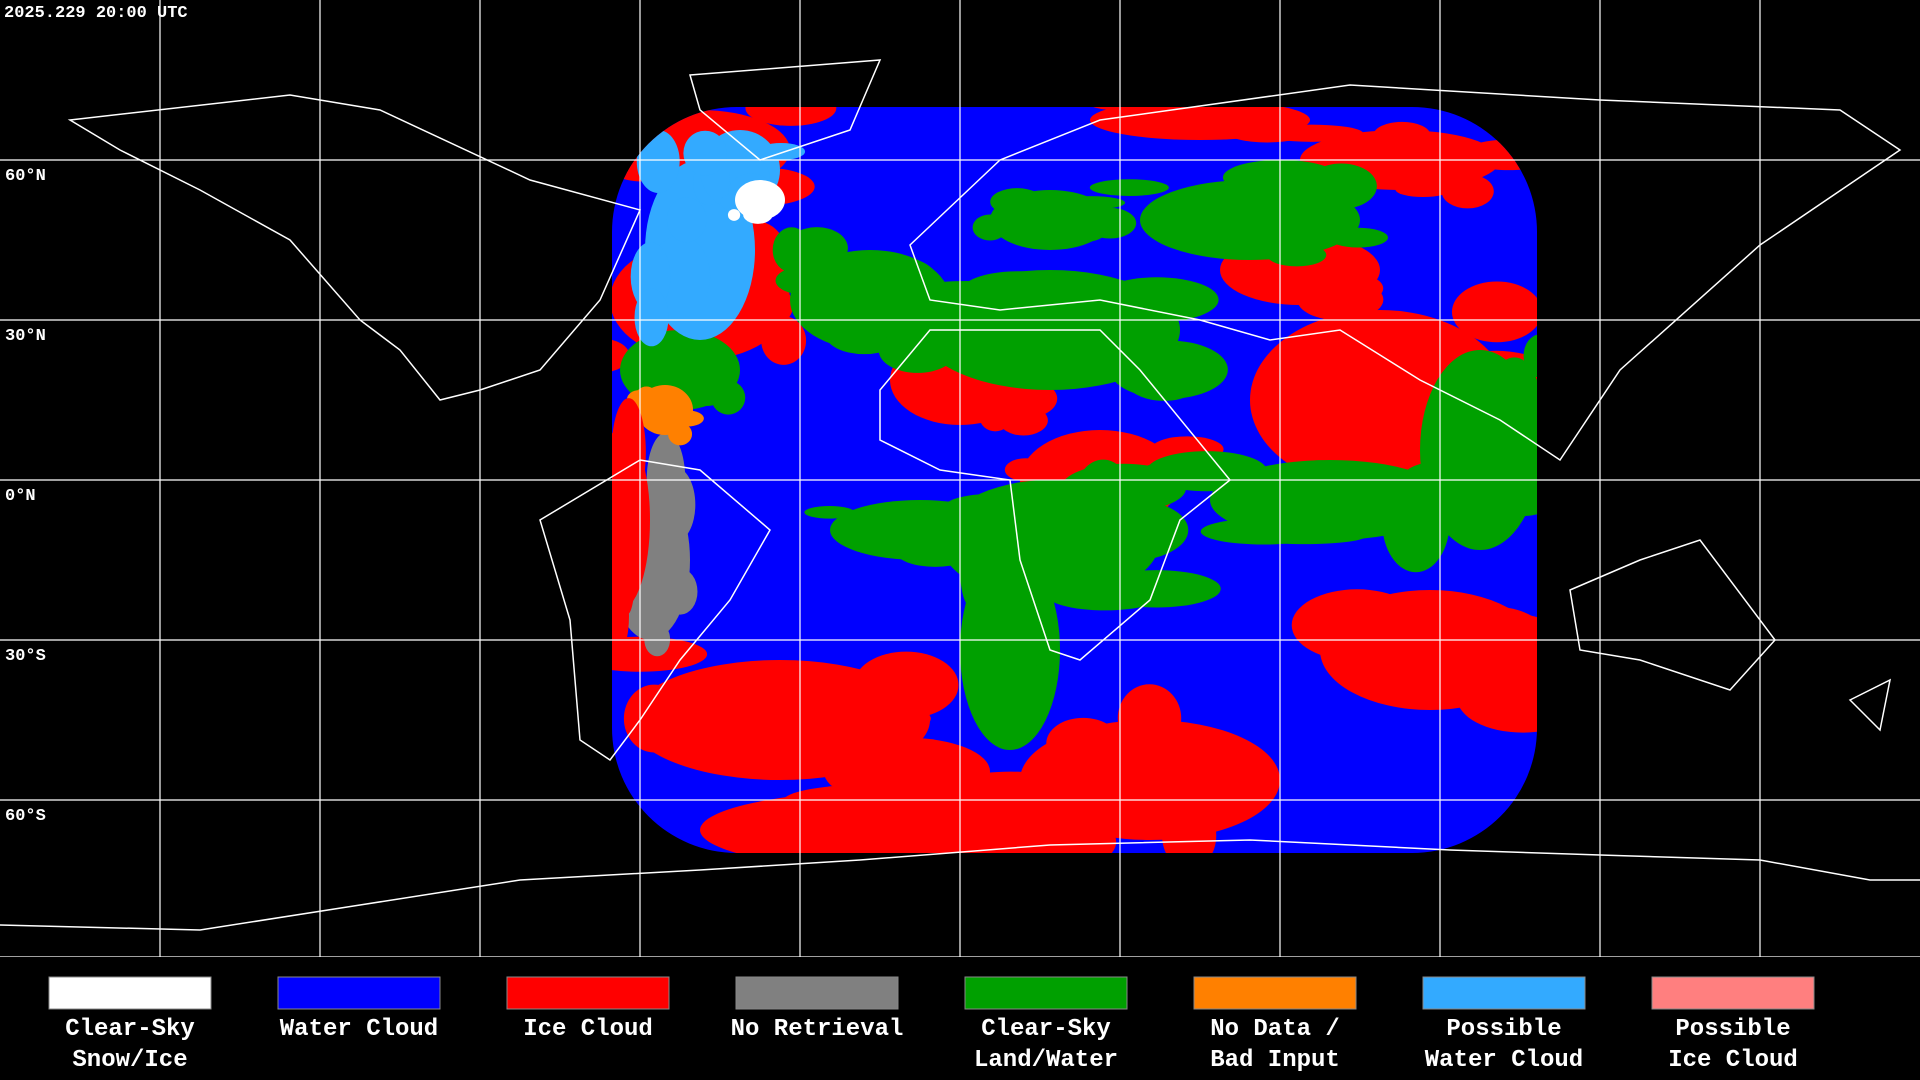 This screenshot has height=1080, width=1920. Describe the element at coordinates (25, 816) in the screenshot. I see `latitude-label: 60°S` at that location.